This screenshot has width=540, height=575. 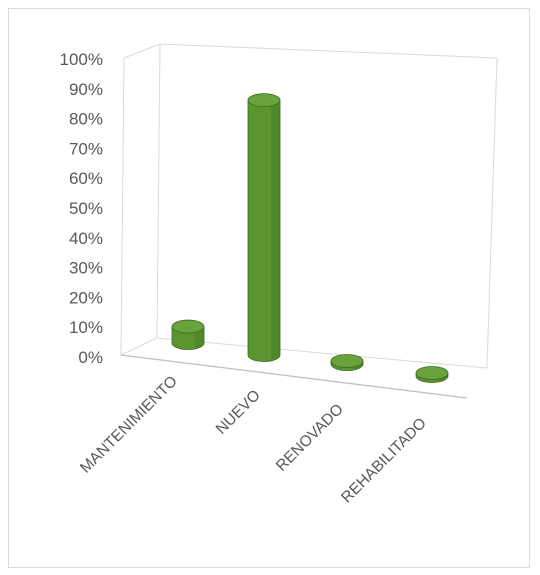 What do you see at coordinates (86, 208) in the screenshot?
I see `y-tick-label: 50%` at bounding box center [86, 208].